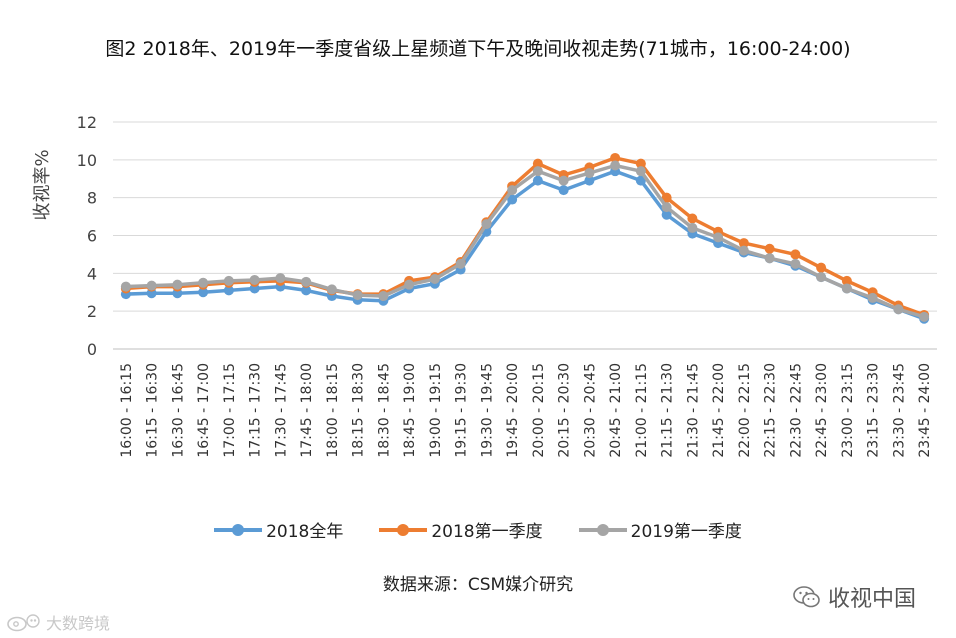 The image size is (956, 638). Describe the element at coordinates (410, 410) in the screenshot. I see `x-tick-label: 18:45 - 19:00` at that location.